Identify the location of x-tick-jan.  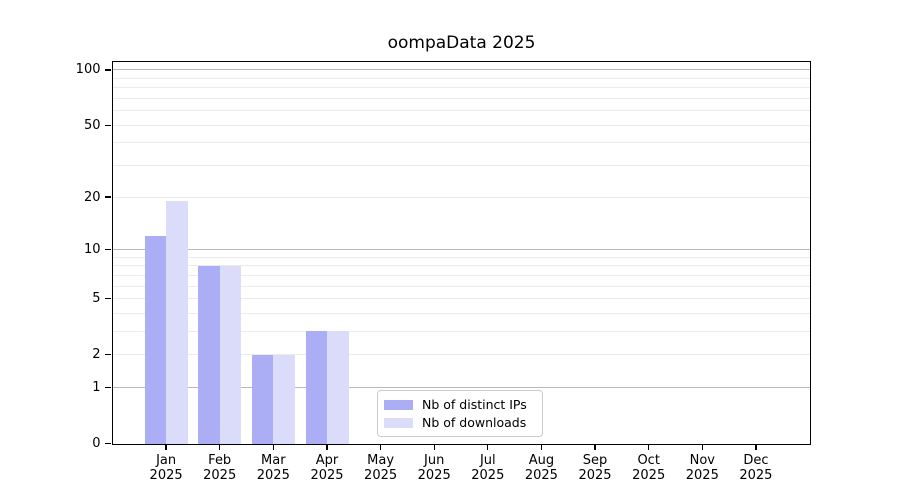
(166, 447).